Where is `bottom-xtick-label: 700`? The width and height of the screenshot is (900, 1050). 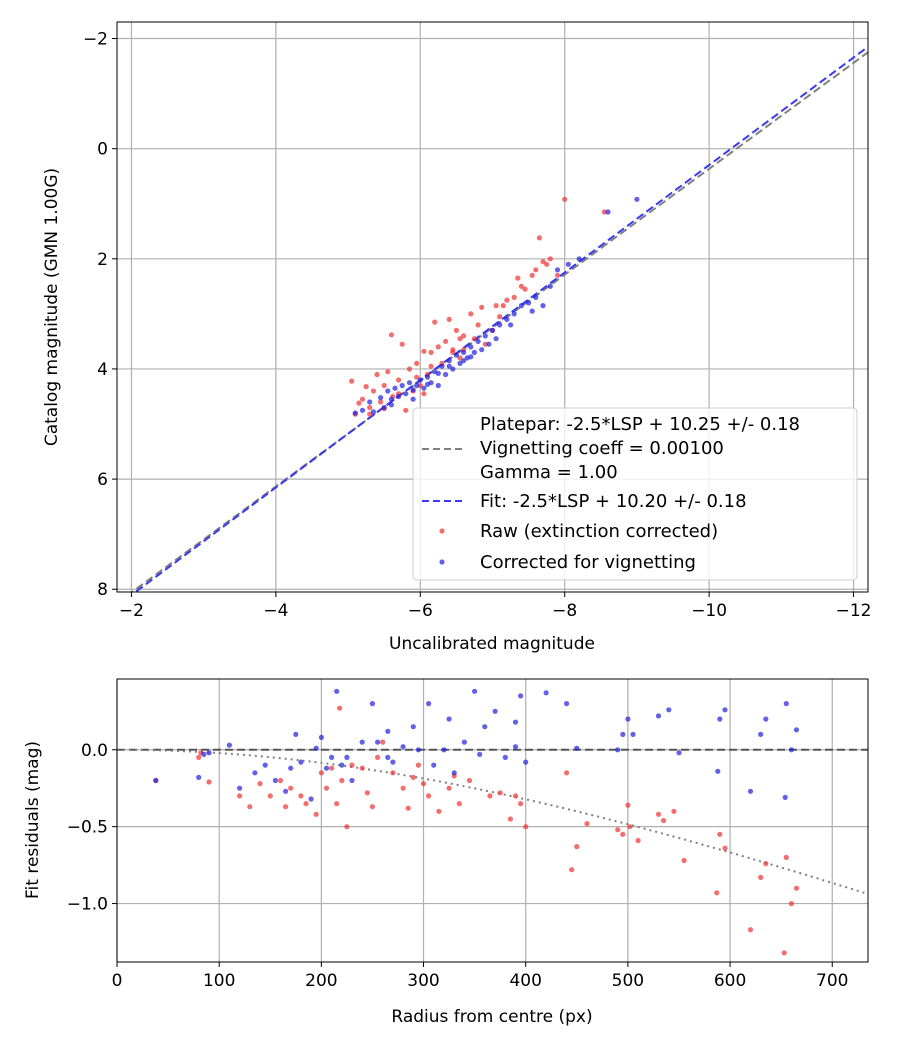 bottom-xtick-label: 700 is located at coordinates (832, 981).